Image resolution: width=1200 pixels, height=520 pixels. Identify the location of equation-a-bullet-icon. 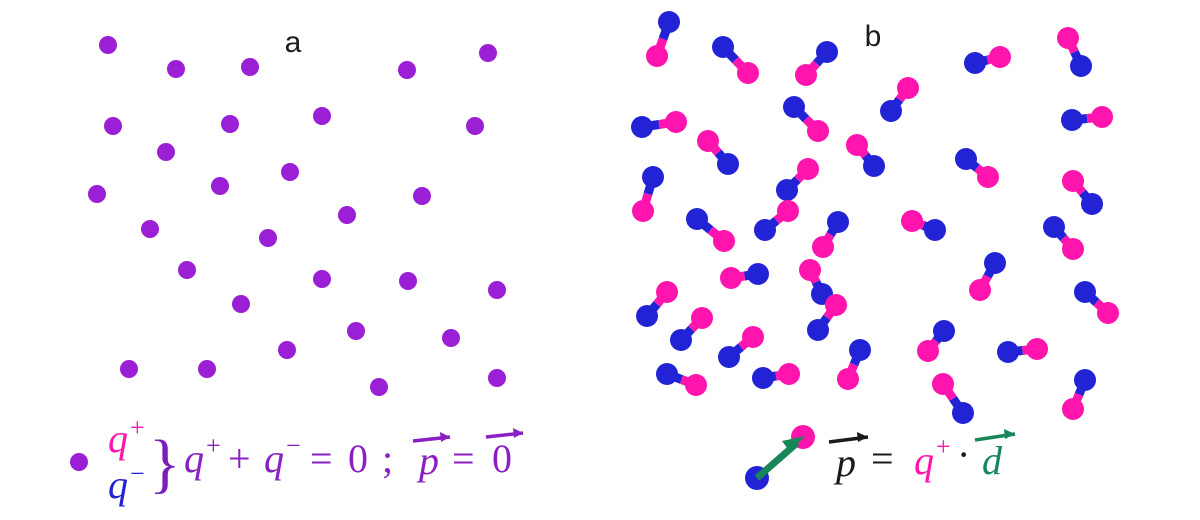
(79, 462).